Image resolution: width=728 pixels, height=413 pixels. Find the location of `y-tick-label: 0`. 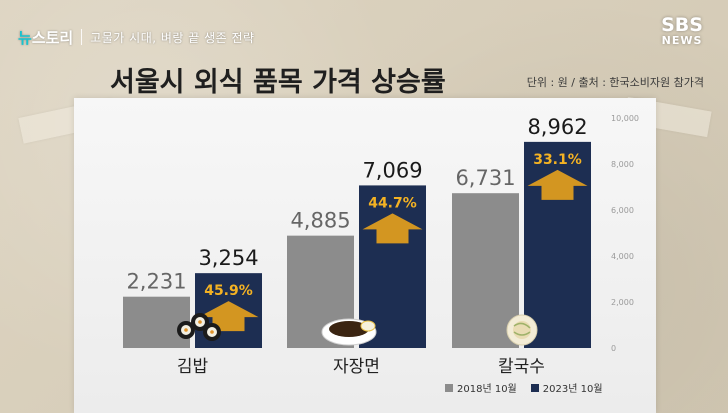

y-tick-label: 0 is located at coordinates (613, 348).